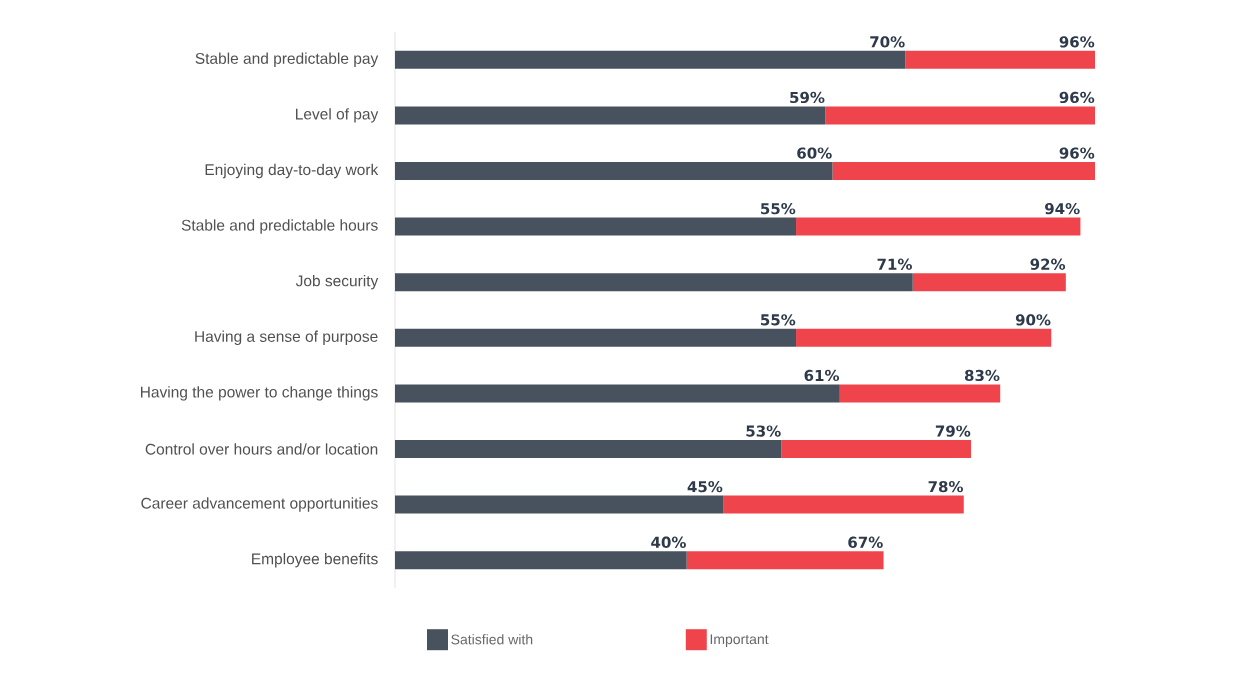  Describe the element at coordinates (953, 431) in the screenshot. I see `total-label: 79%` at that location.